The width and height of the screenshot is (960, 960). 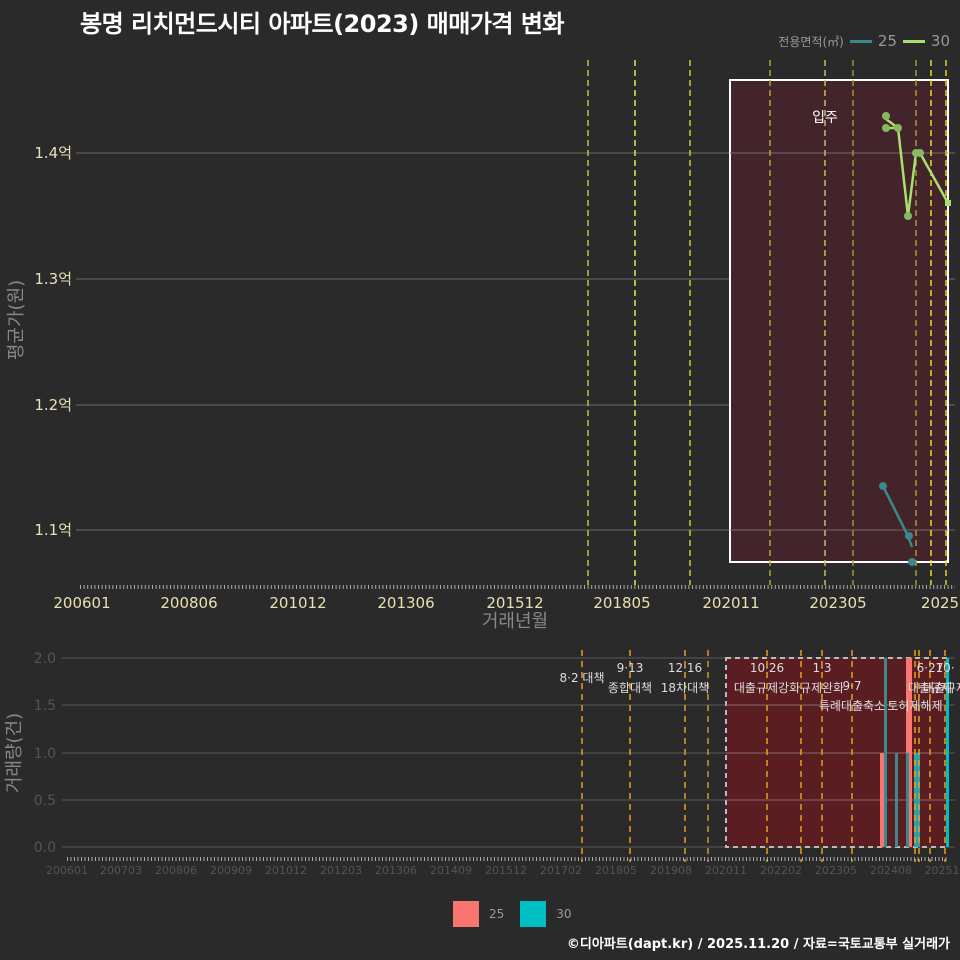 What do you see at coordinates (451, 870) in the screenshot?
I see `svg-text: 201409` at bounding box center [451, 870].